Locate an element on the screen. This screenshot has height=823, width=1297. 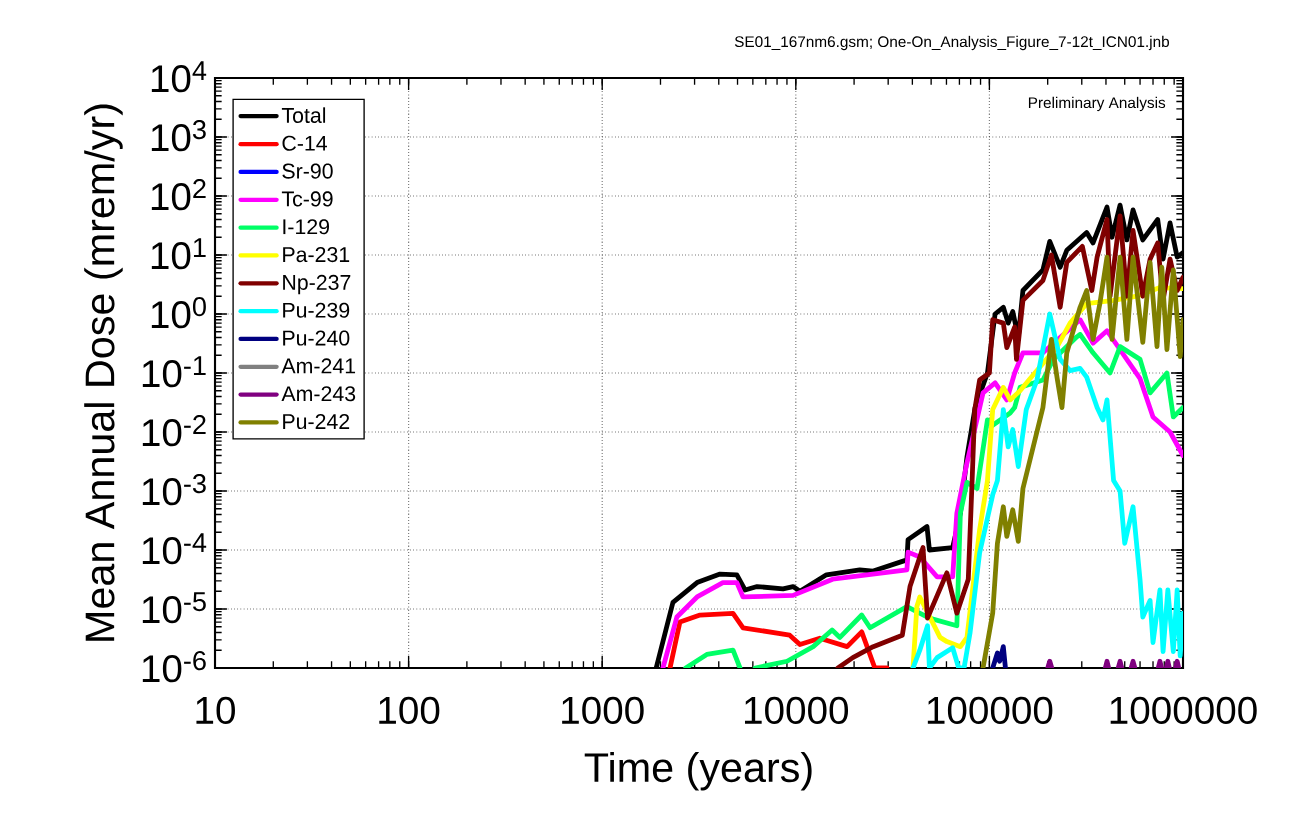
y-tick-label: 10$^{4}$ is located at coordinates (179, 77).